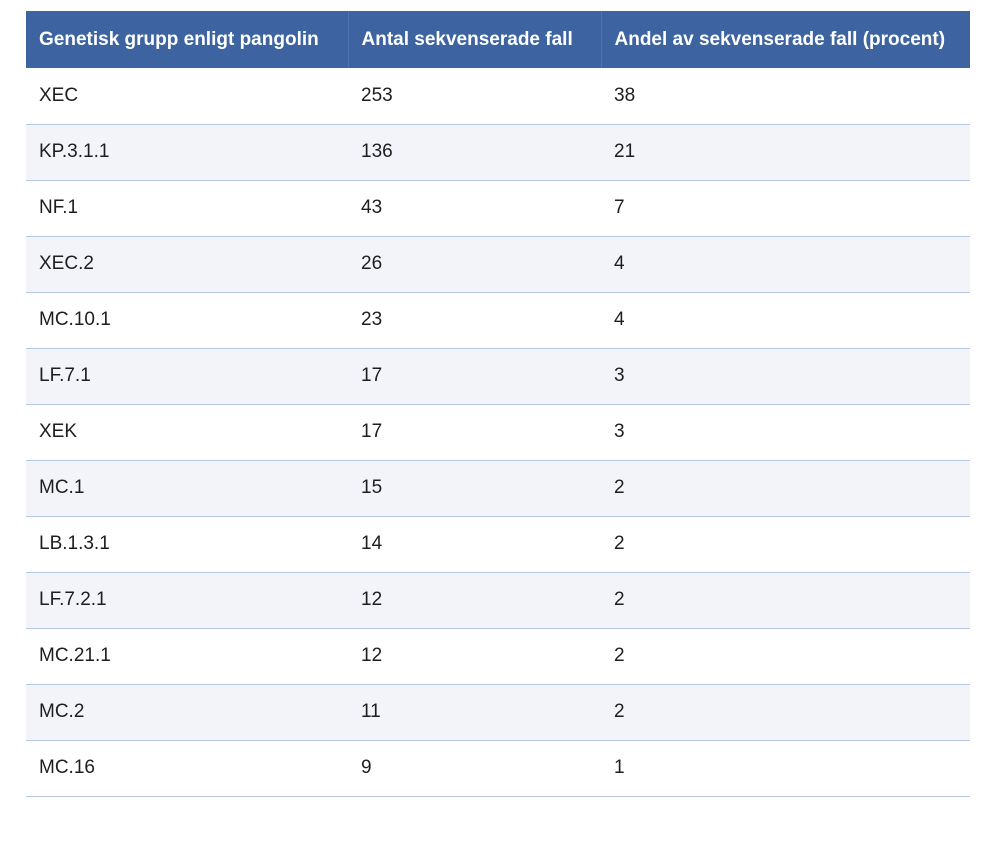 The width and height of the screenshot is (1000, 843). What do you see at coordinates (75, 655) in the screenshot?
I see `cell-genetic-group: MC.21.1` at bounding box center [75, 655].